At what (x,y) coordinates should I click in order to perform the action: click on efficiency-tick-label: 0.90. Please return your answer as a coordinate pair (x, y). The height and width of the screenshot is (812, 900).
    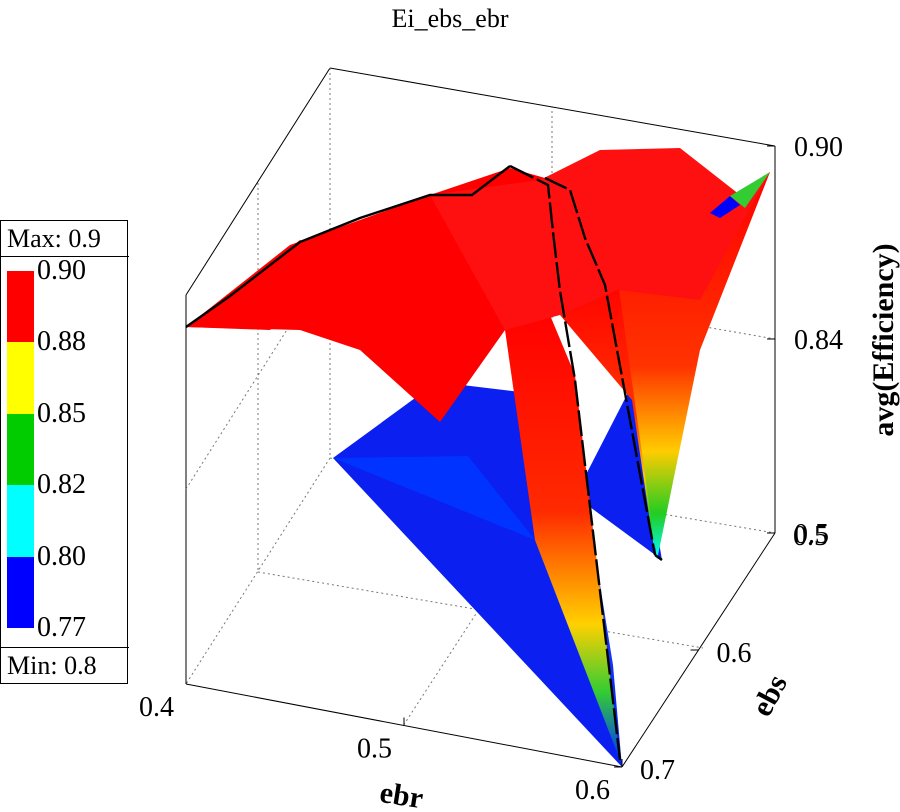
    Looking at the image, I should click on (818, 147).